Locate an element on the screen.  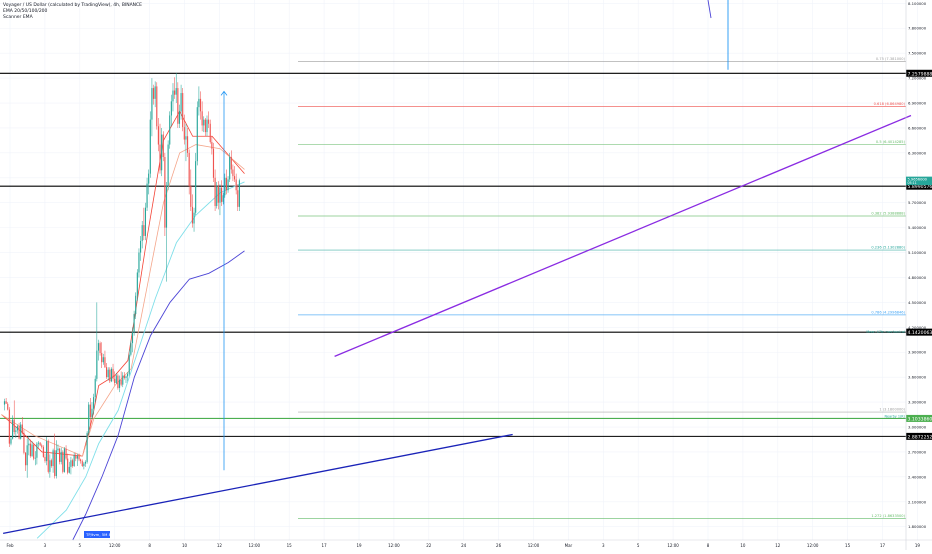
price-tick-label: 2.400000 is located at coordinates (917, 476).